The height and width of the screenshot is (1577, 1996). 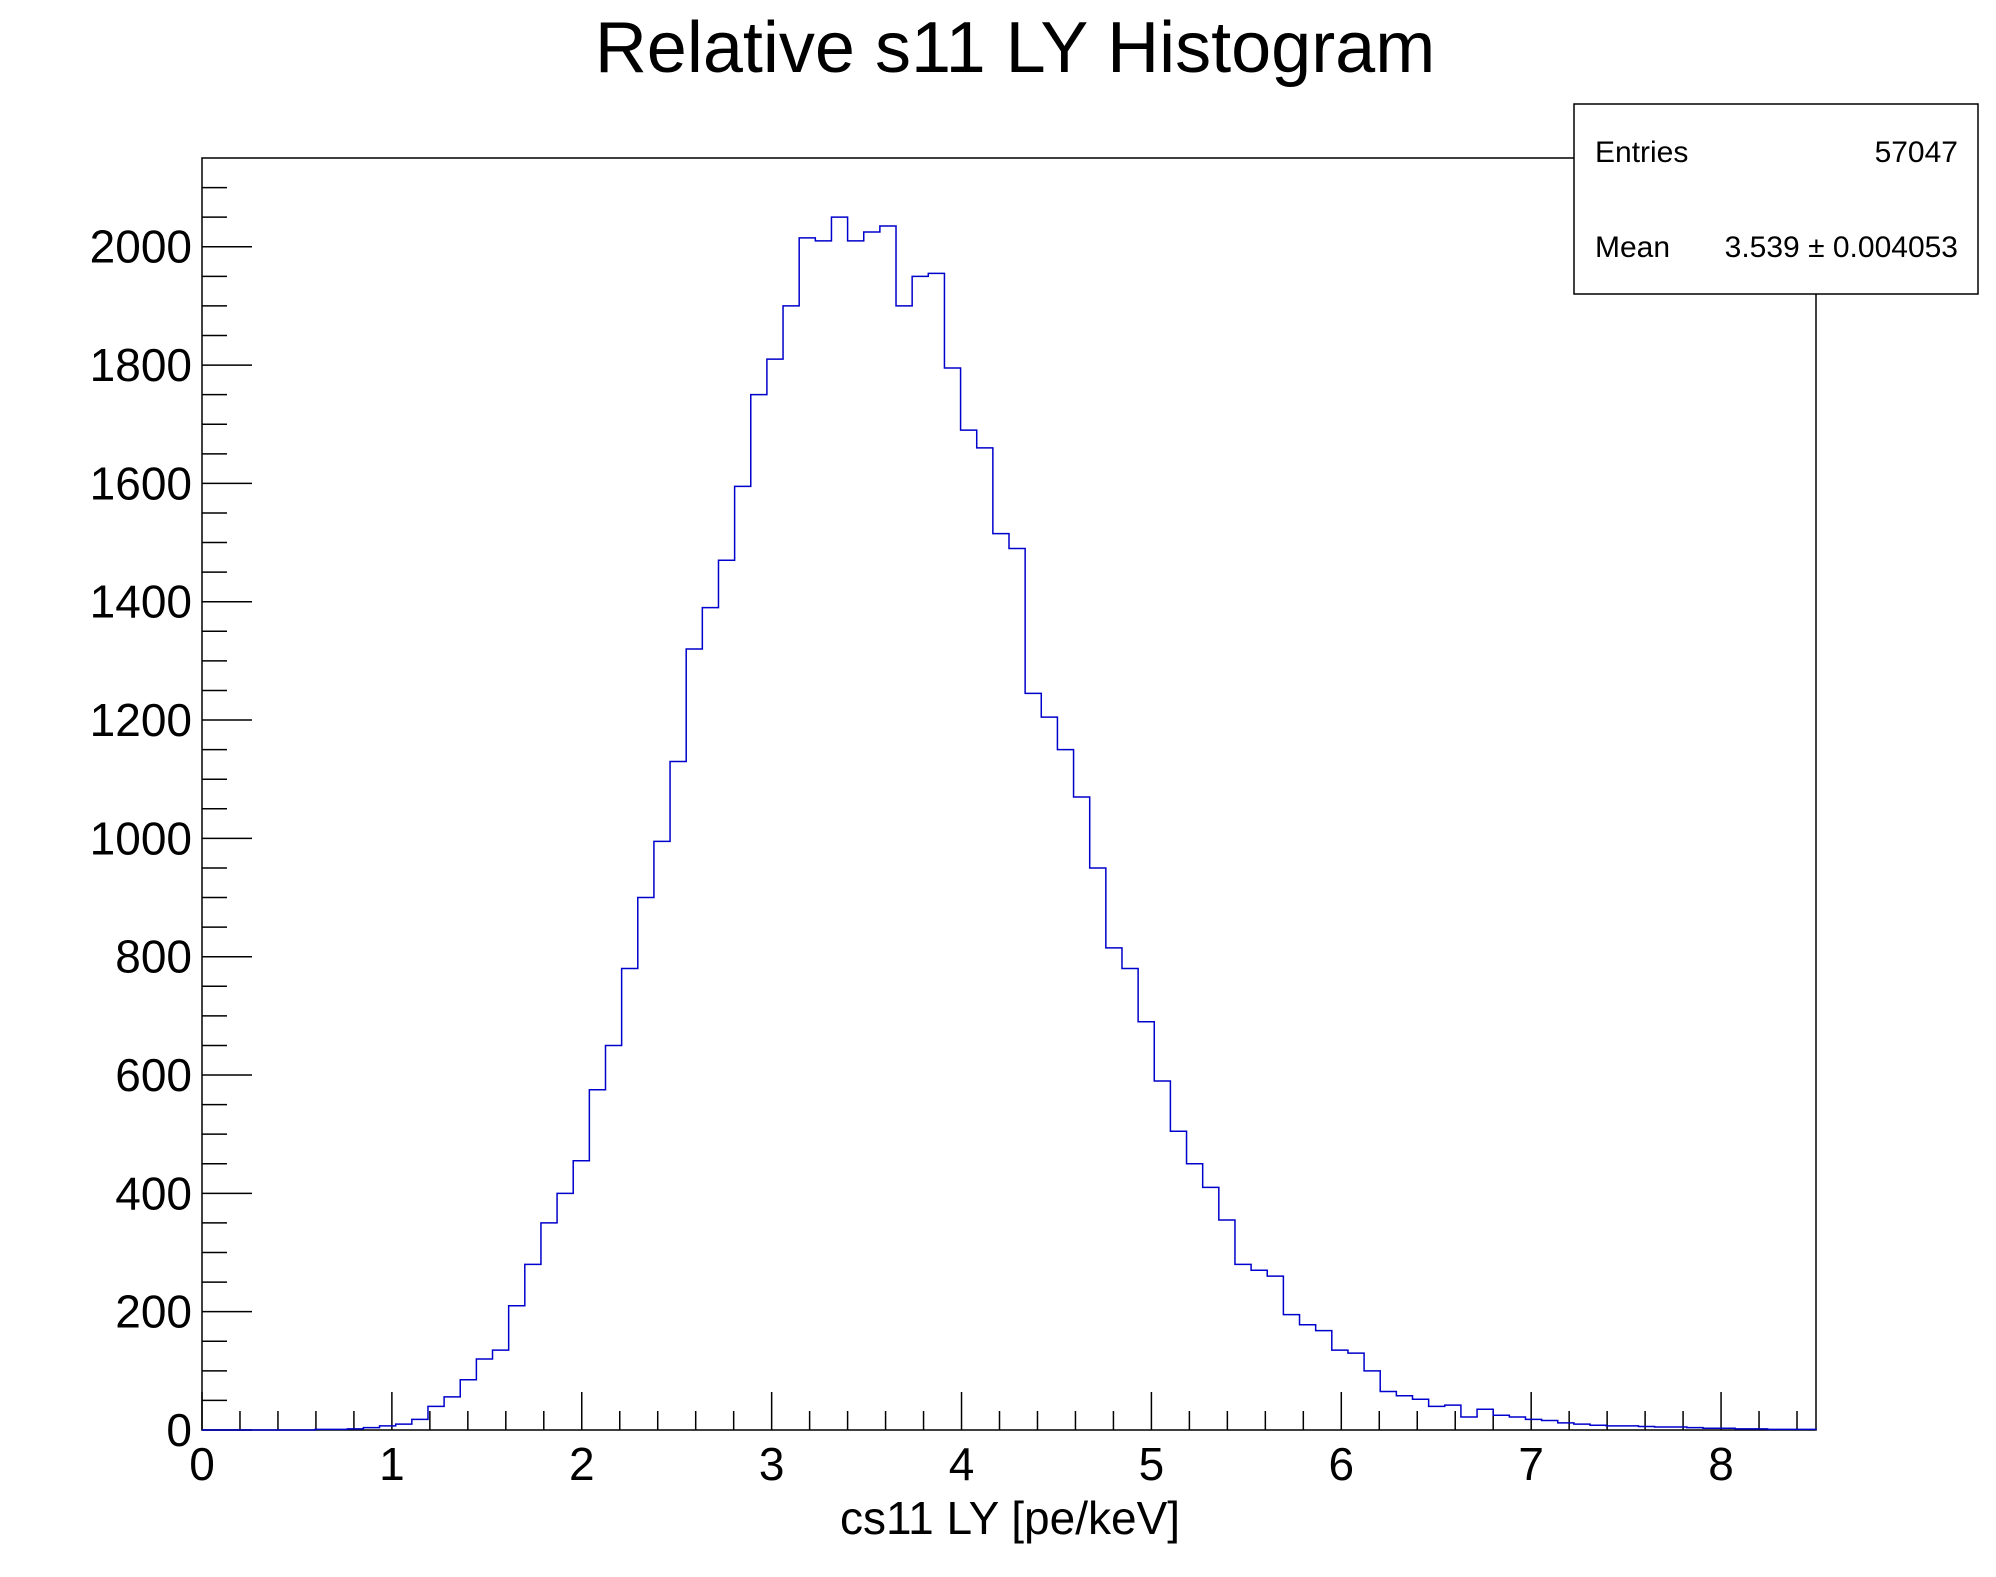 What do you see at coordinates (179, 1430) in the screenshot?
I see `y-tick-label: 0` at bounding box center [179, 1430].